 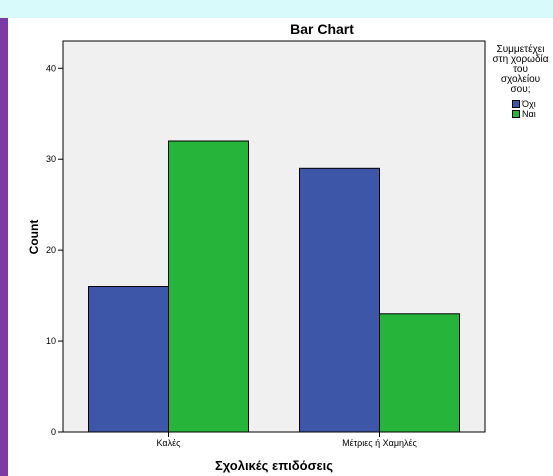 What do you see at coordinates (529, 114) in the screenshot?
I see `legend-label: Ναι` at bounding box center [529, 114].